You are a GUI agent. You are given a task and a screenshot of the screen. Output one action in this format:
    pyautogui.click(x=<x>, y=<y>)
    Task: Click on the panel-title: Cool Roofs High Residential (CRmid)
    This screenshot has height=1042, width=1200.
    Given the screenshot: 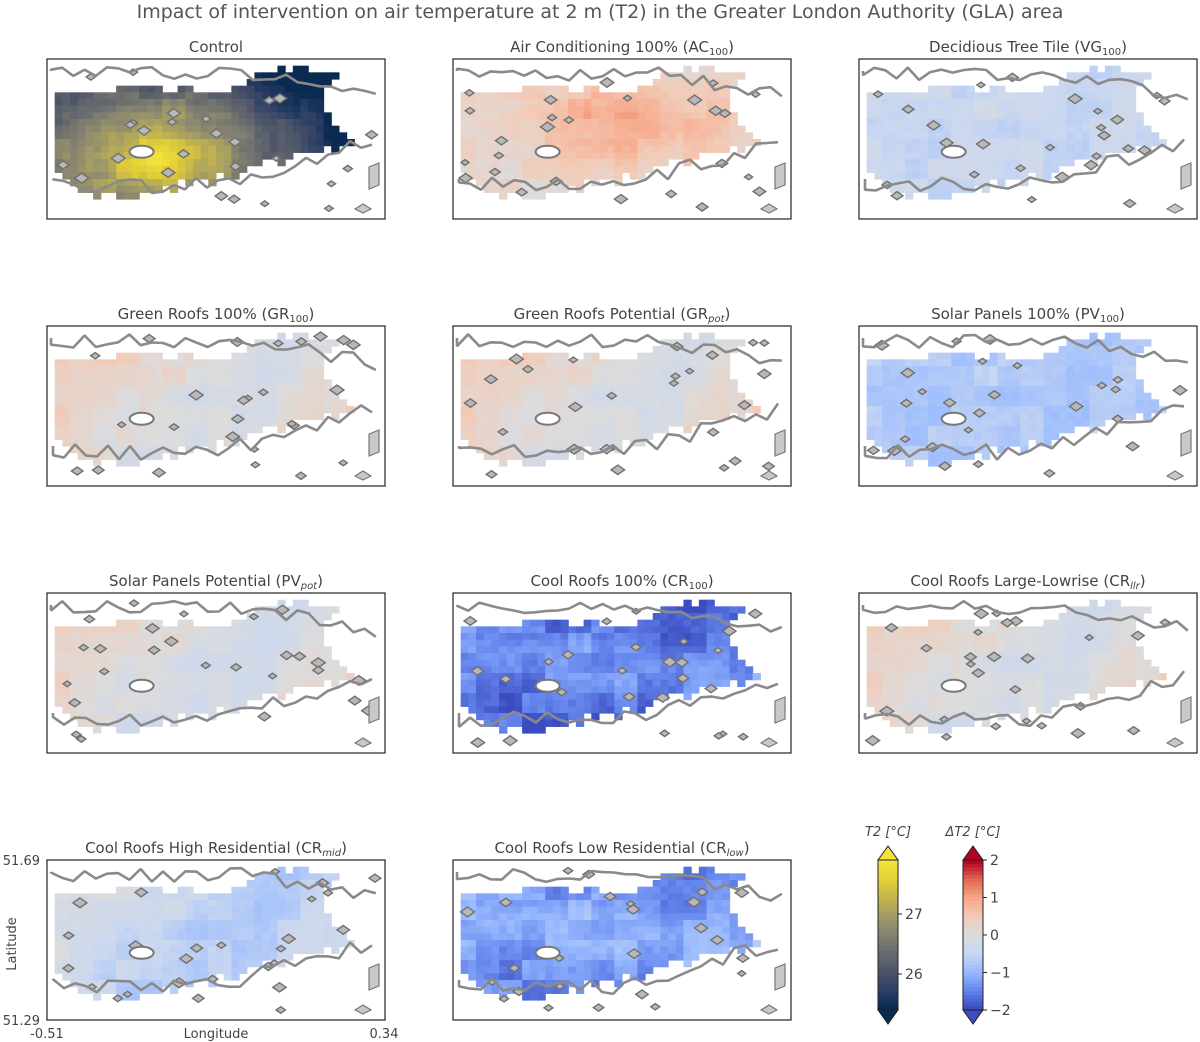 What is the action you would take?
    pyautogui.click(x=216, y=849)
    